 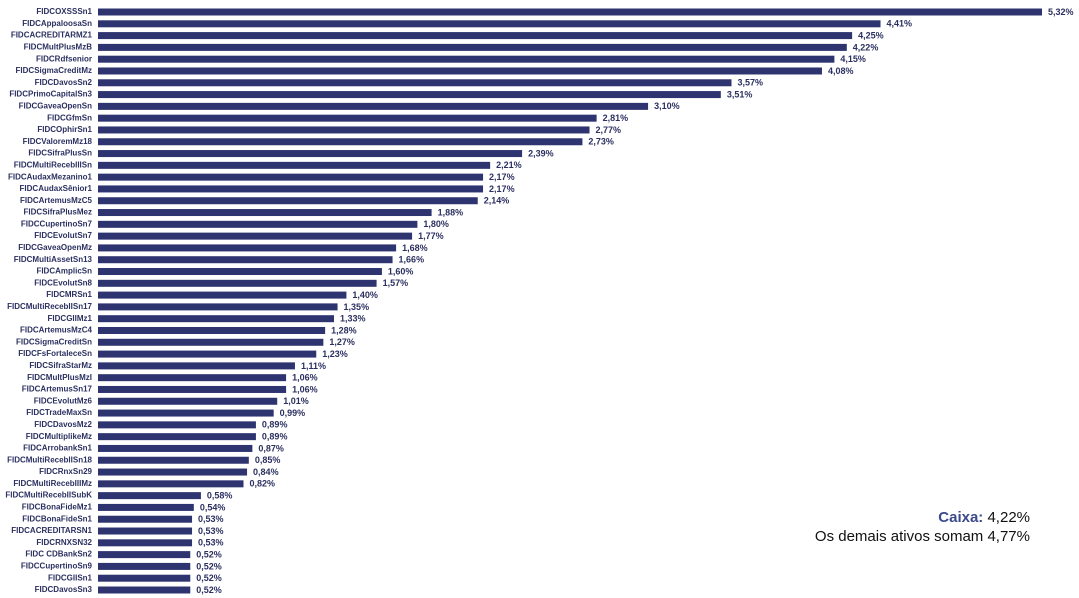 What do you see at coordinates (335, 354) in the screenshot?
I see `value-label: 1,23%` at bounding box center [335, 354].